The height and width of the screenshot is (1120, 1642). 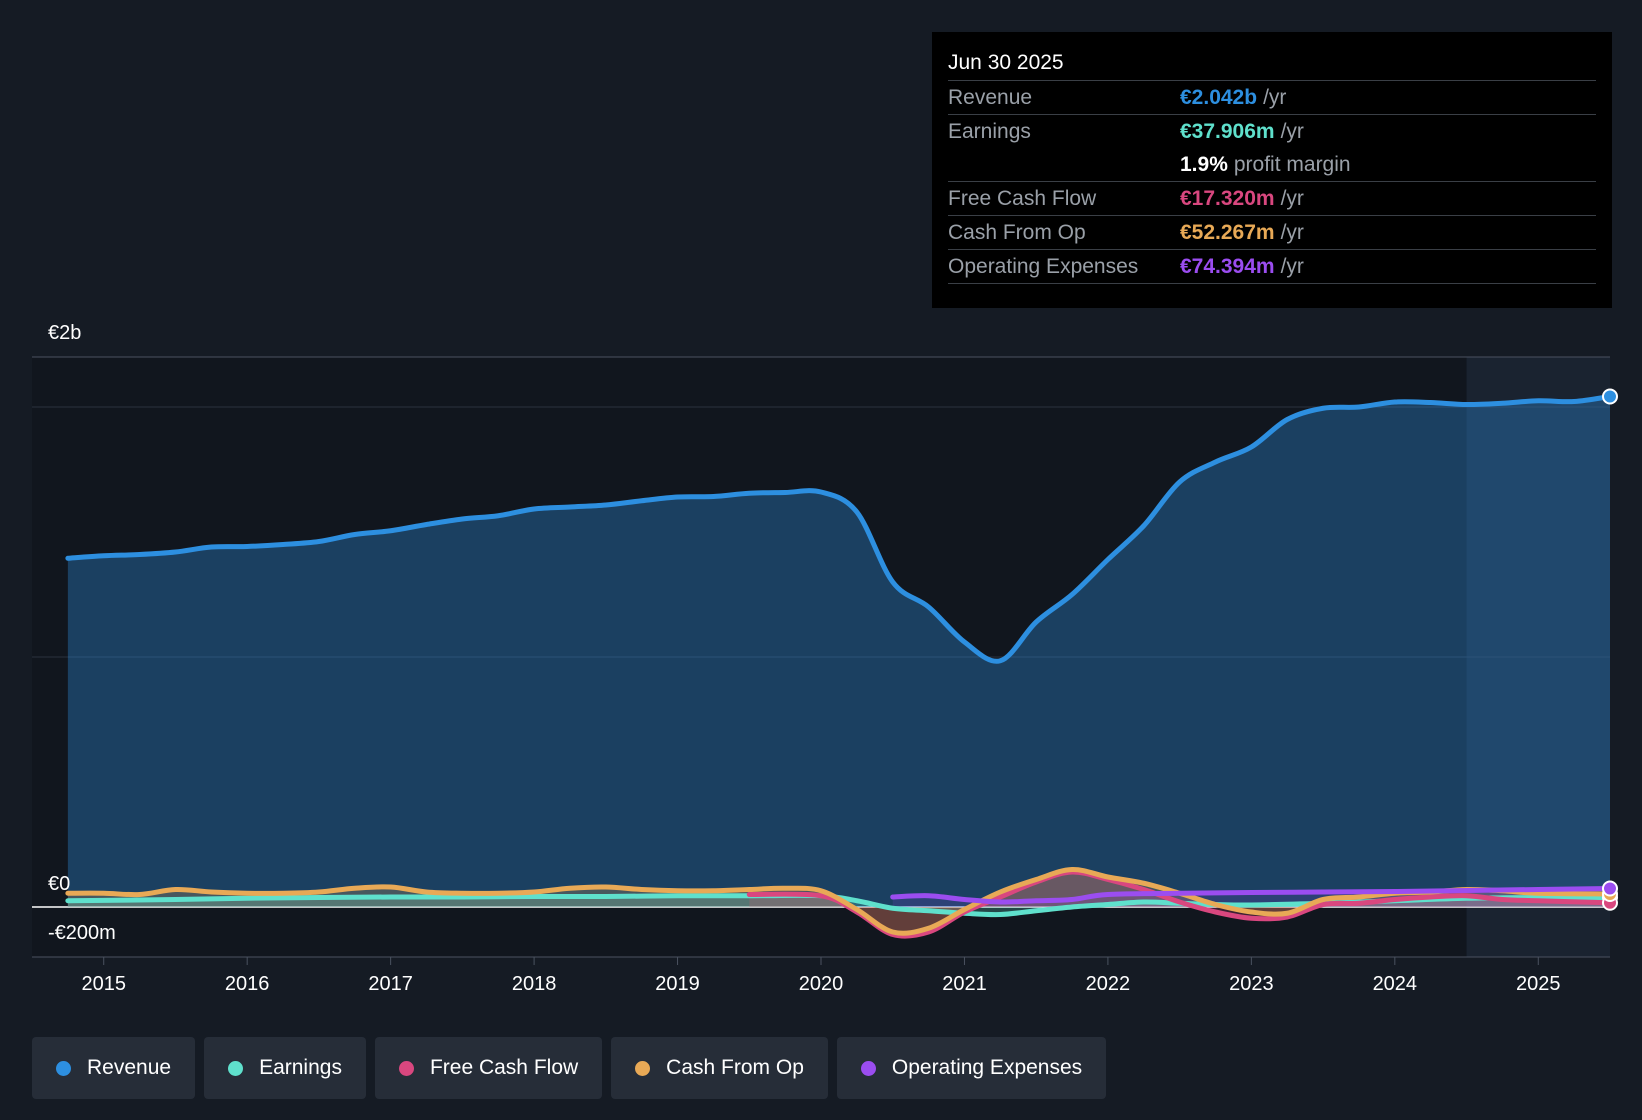 I want to click on legend-label: Cash From Op, so click(x=735, y=1067).